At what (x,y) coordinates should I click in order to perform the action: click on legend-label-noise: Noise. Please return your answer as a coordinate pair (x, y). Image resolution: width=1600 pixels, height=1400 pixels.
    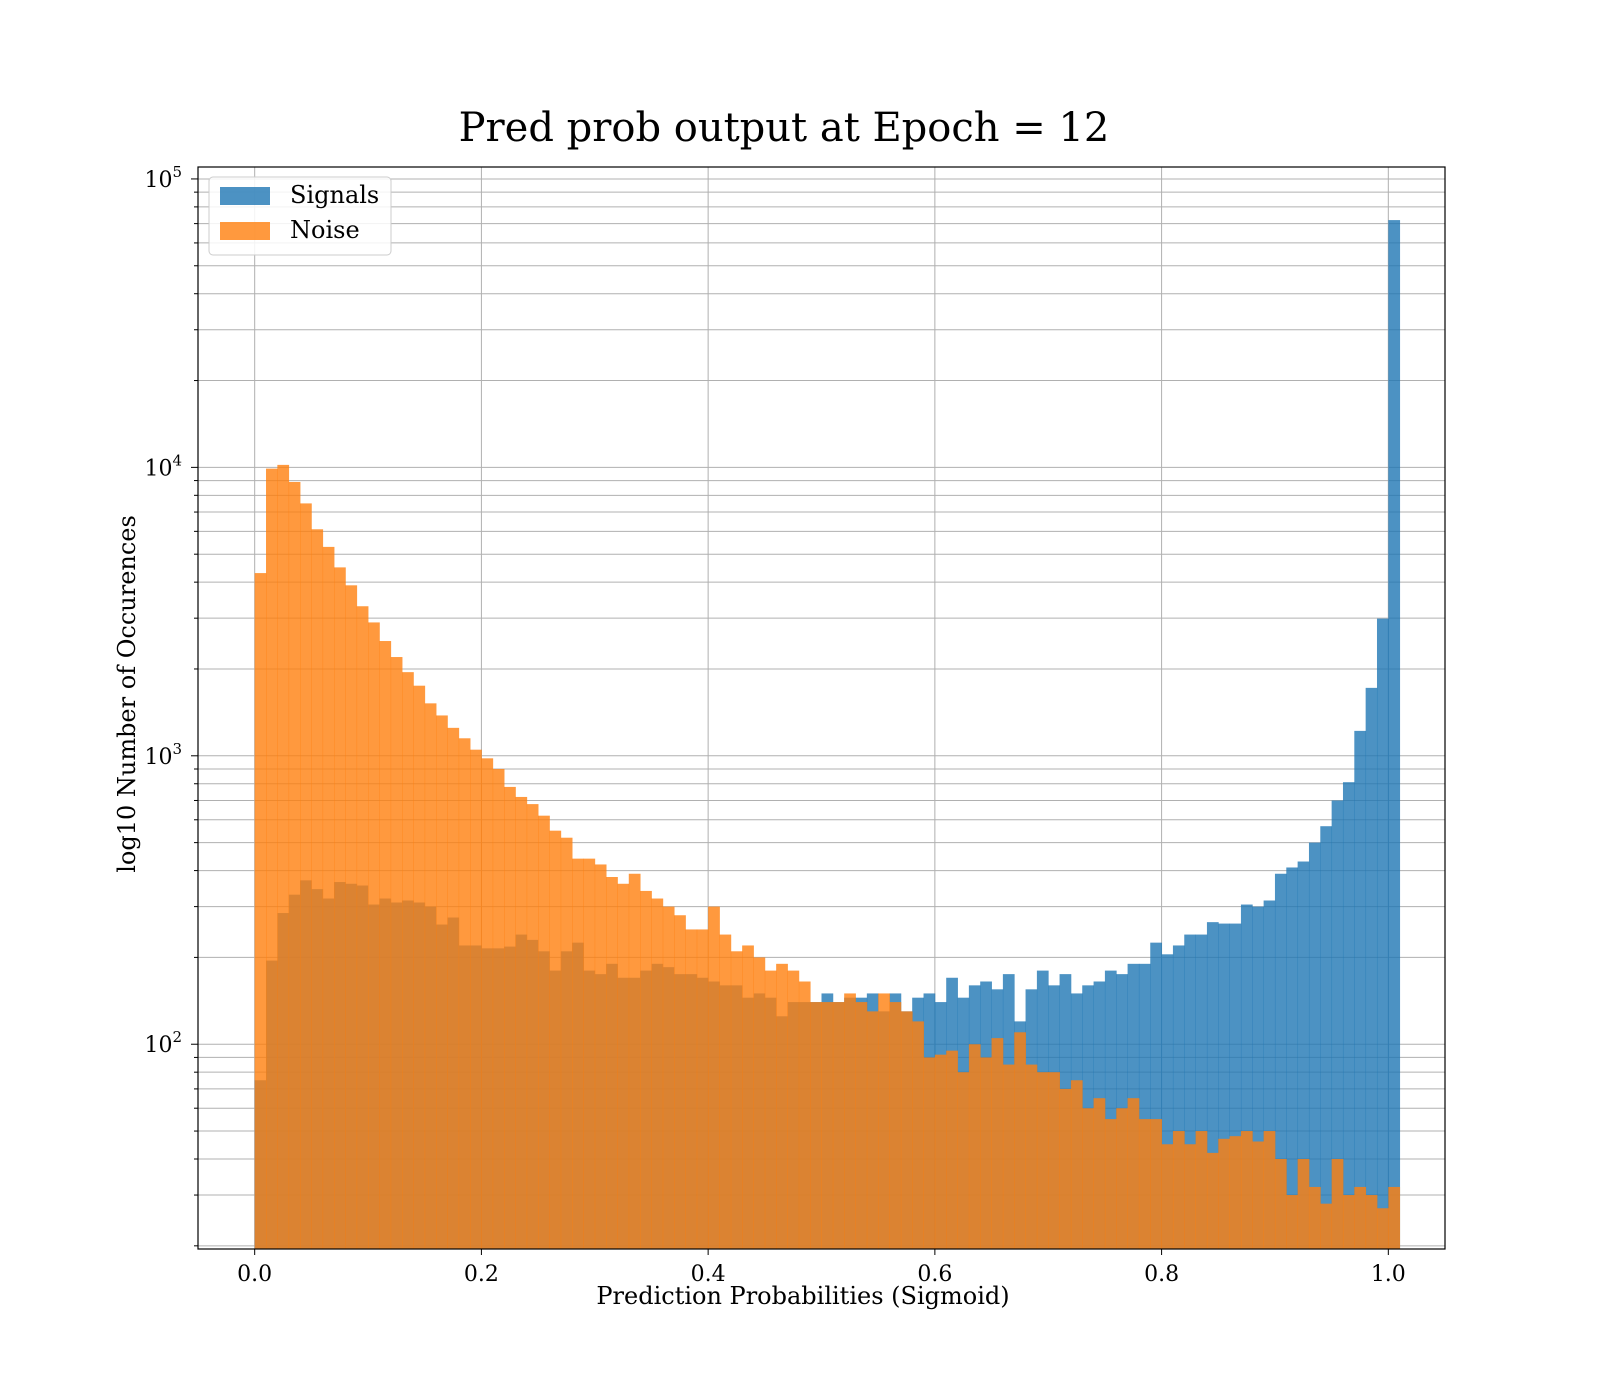
    Looking at the image, I should click on (325, 230).